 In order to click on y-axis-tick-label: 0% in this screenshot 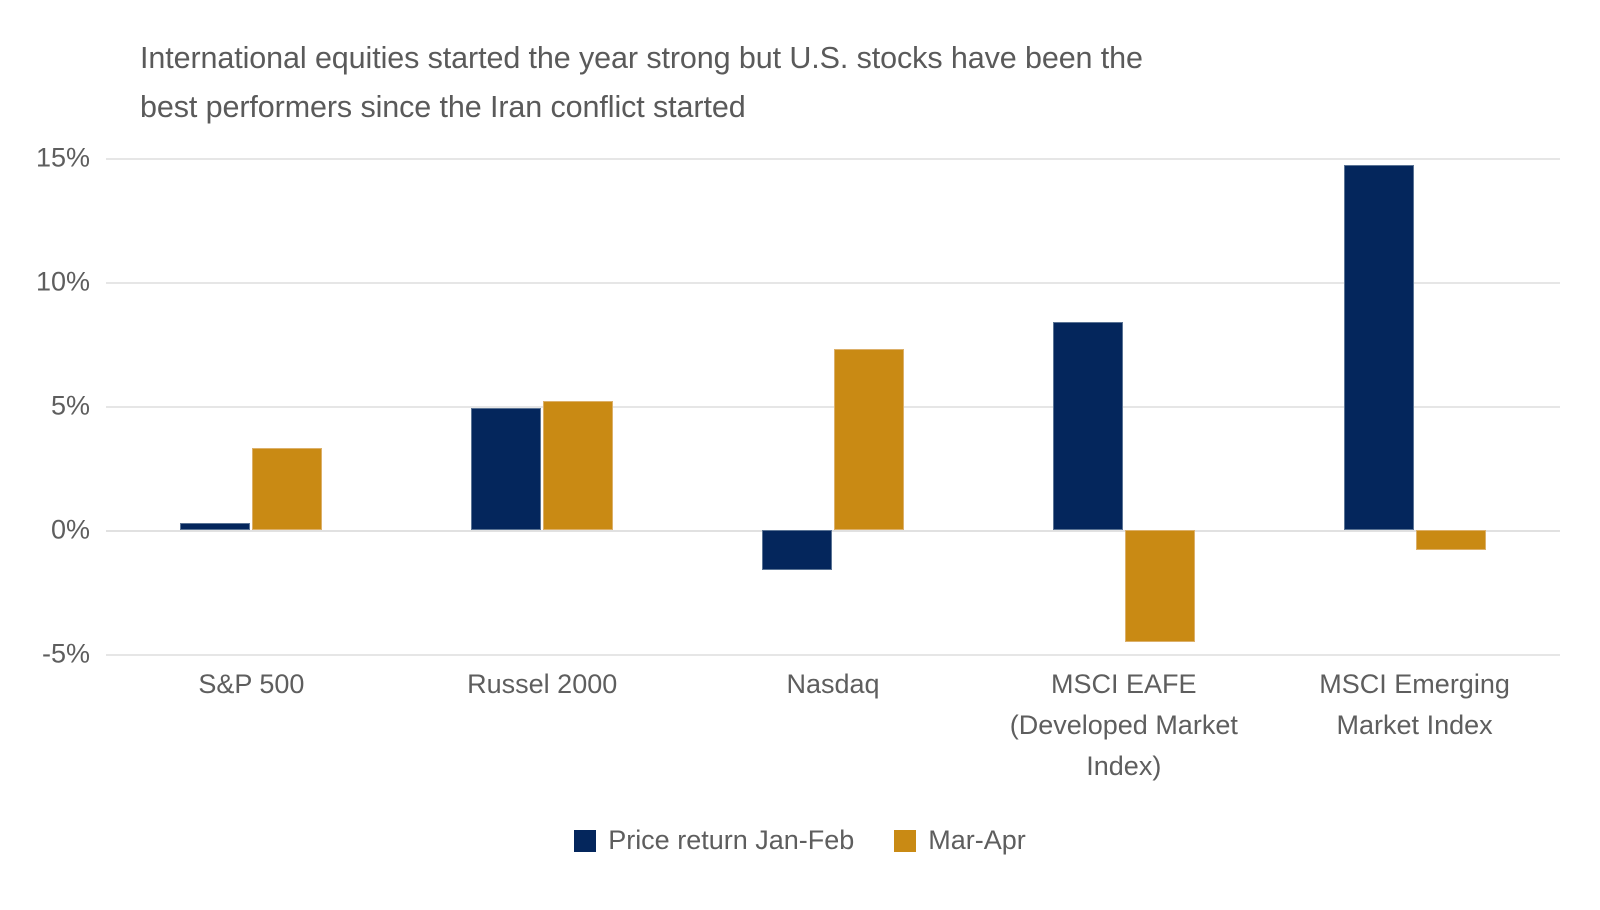, I will do `click(70, 529)`.